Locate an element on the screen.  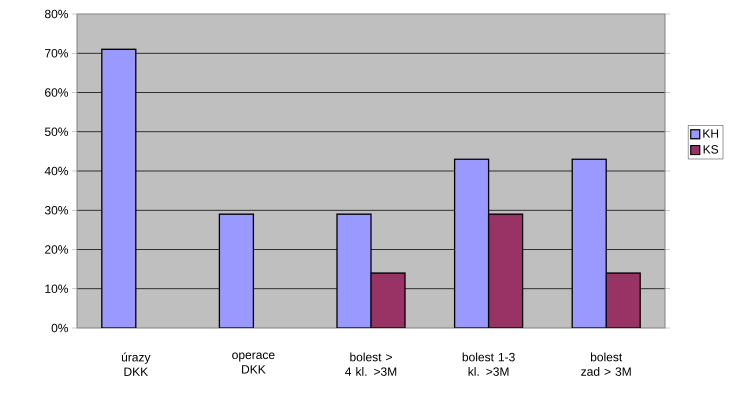
x-tick-label: úrazy DKK is located at coordinates (136, 364).